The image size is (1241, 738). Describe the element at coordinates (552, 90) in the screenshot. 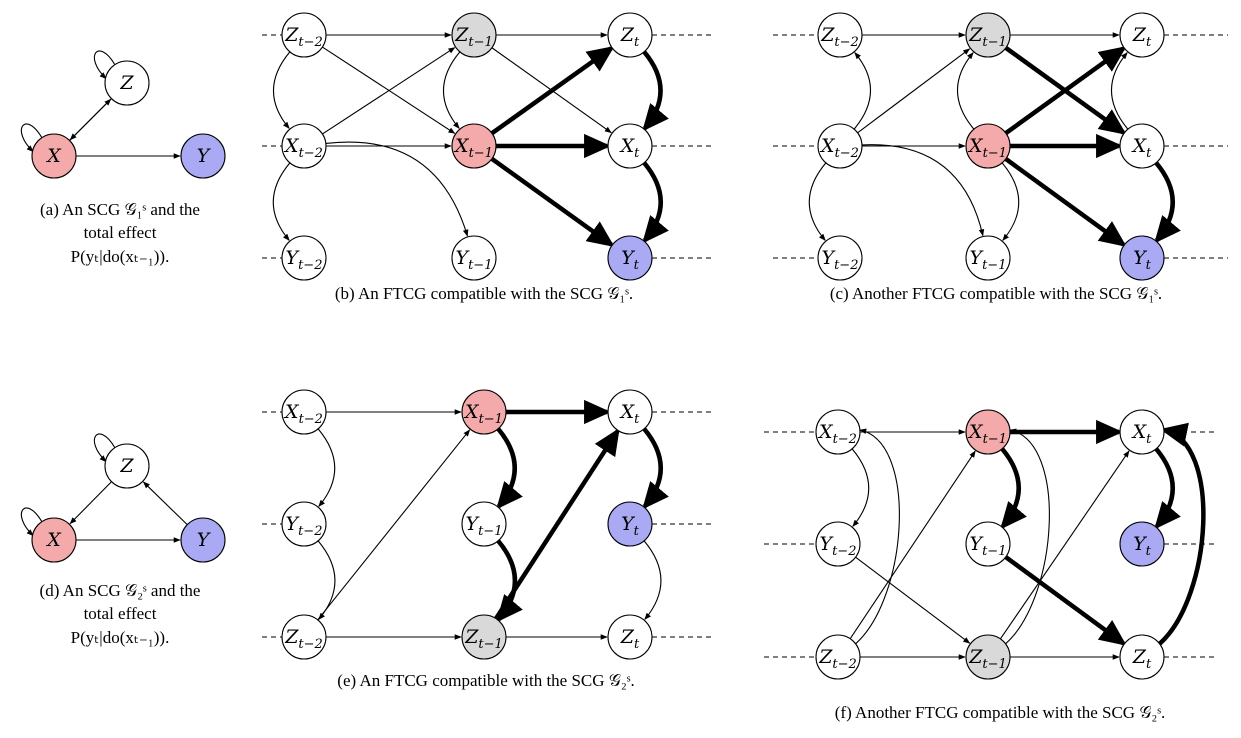

I see `panel-b-edge-X1-to-Z0` at that location.